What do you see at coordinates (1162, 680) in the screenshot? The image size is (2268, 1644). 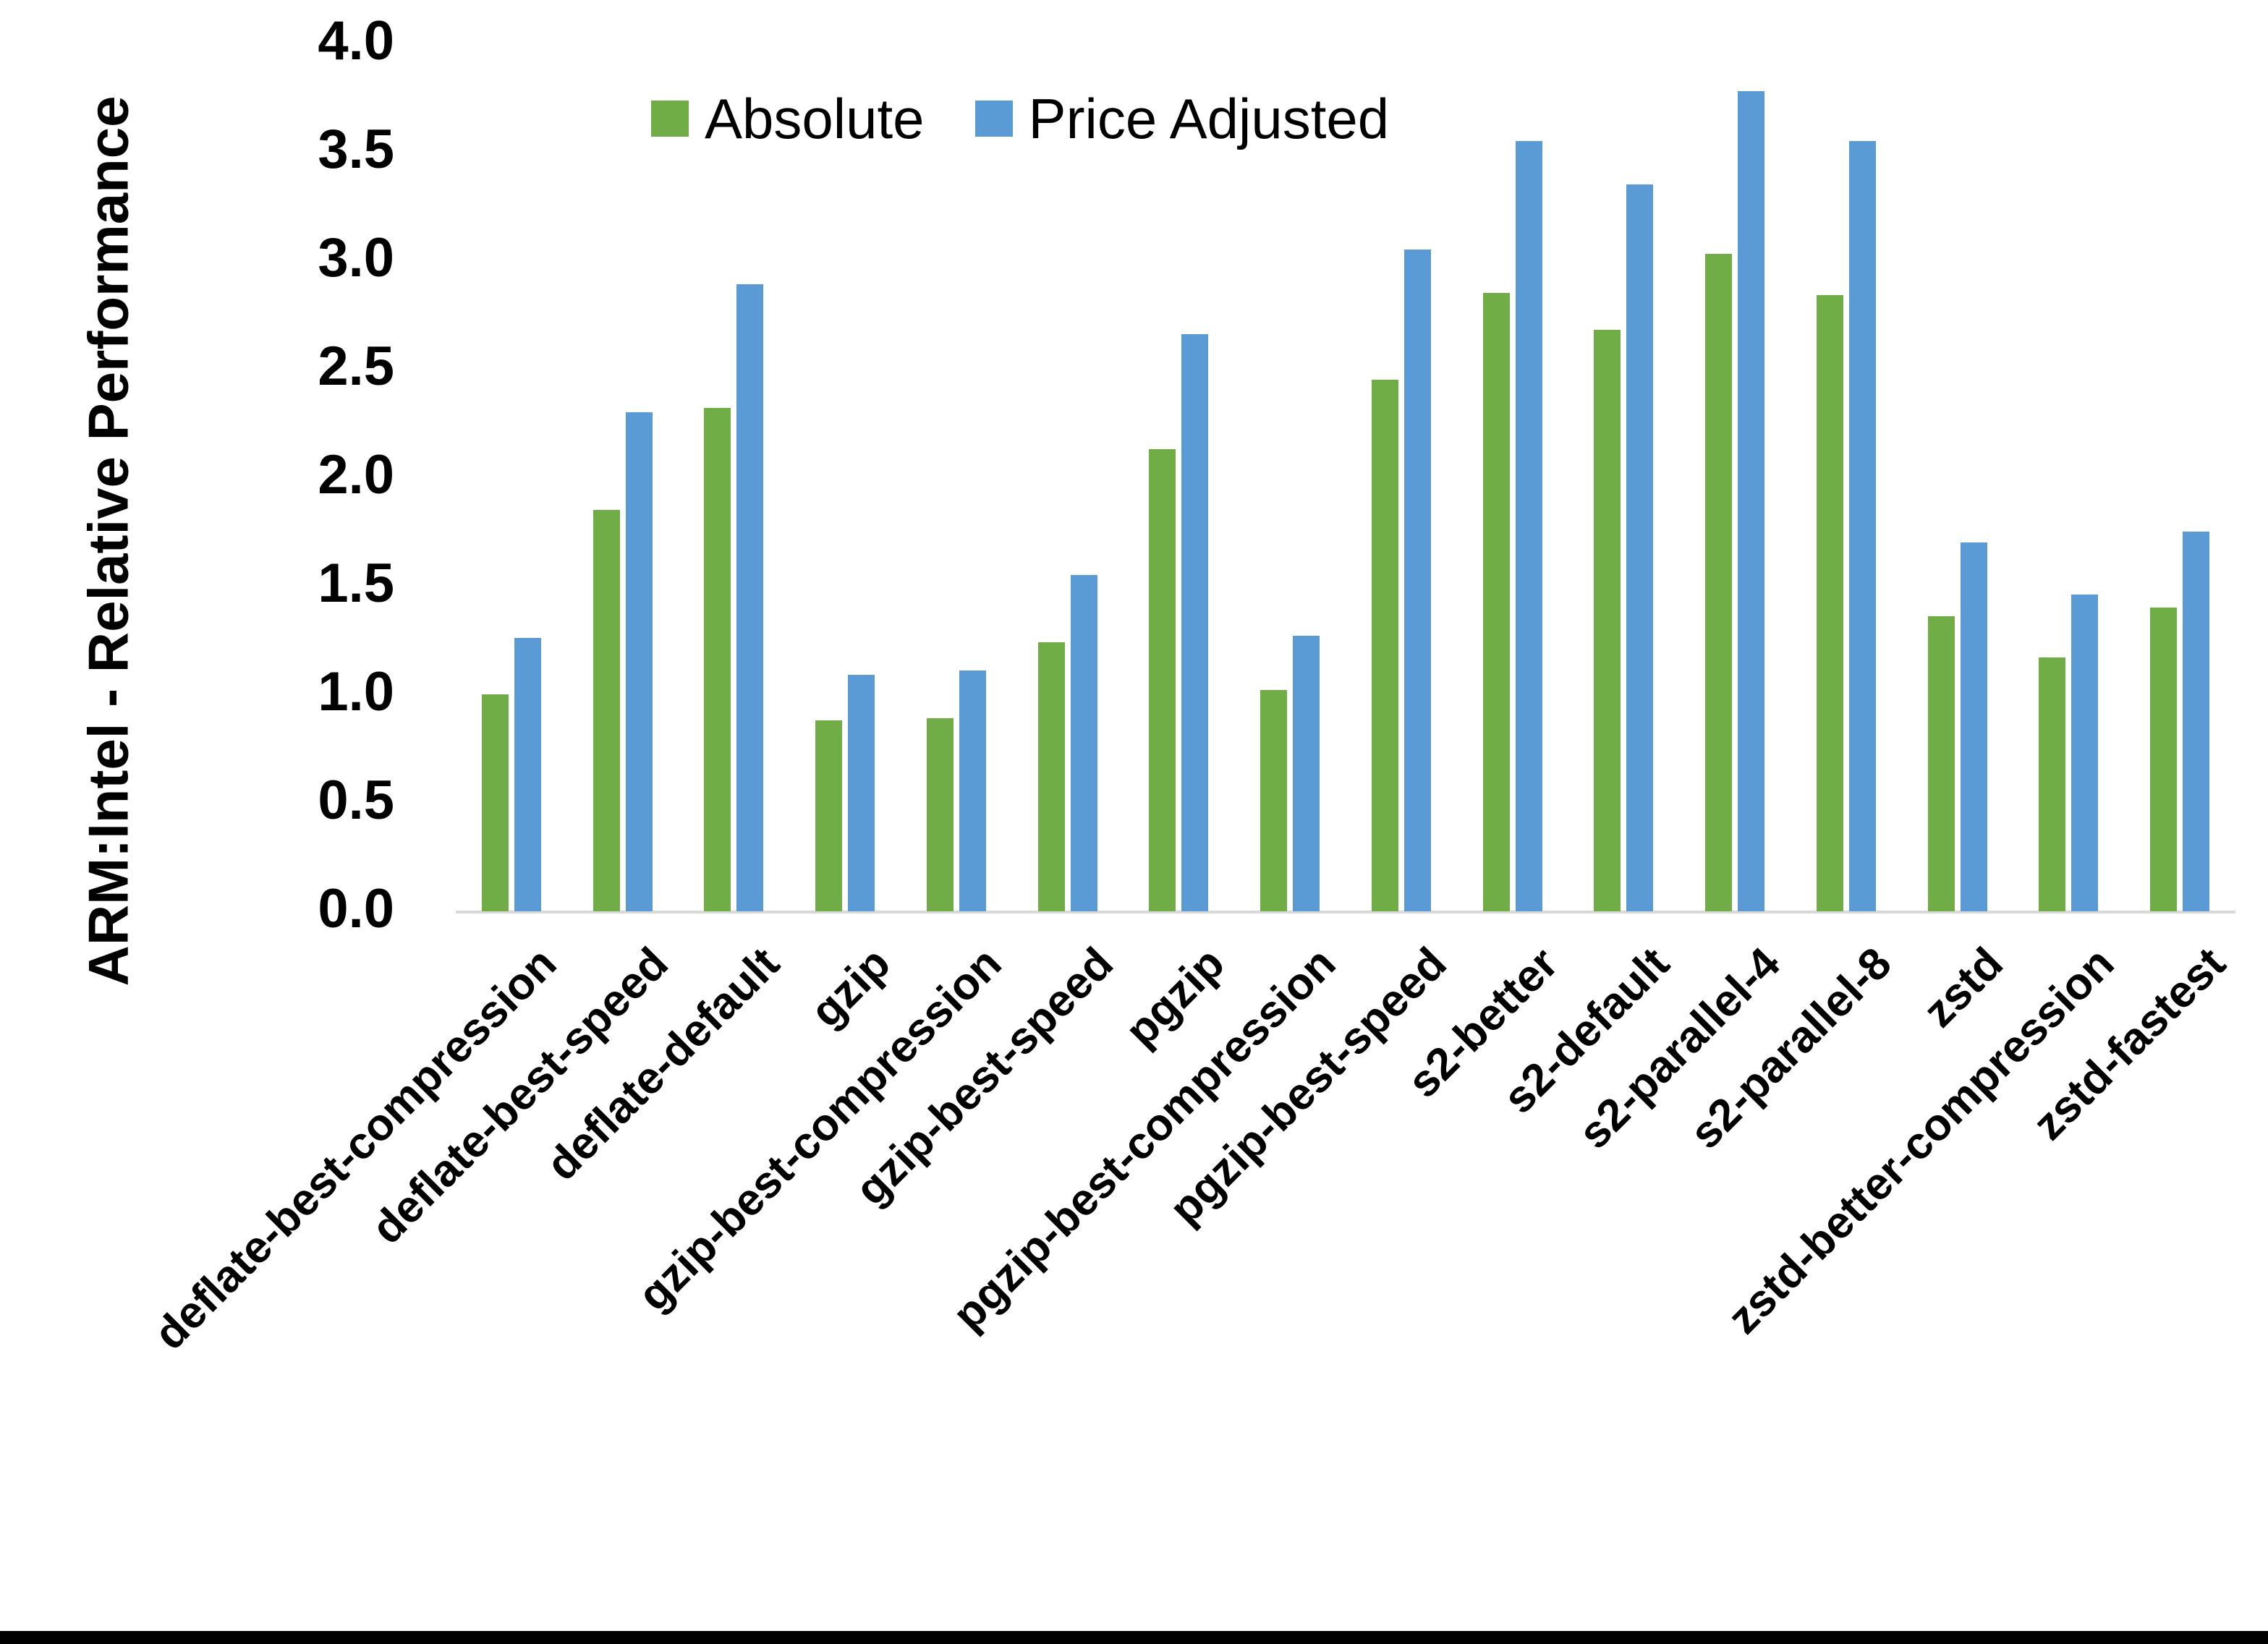 I see `bar-absolute-pgzip` at bounding box center [1162, 680].